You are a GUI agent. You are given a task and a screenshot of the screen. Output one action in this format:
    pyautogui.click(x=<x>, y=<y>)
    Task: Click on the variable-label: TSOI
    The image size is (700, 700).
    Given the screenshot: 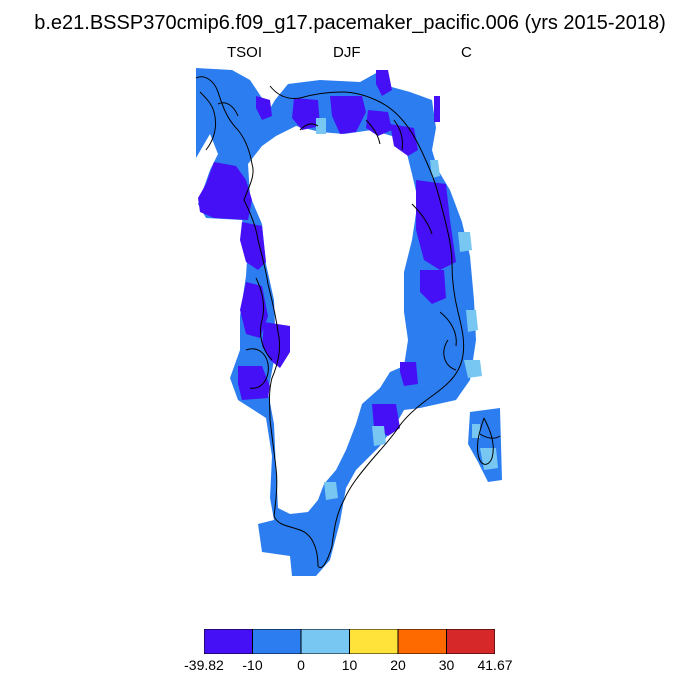 What is the action you would take?
    pyautogui.click(x=245, y=52)
    